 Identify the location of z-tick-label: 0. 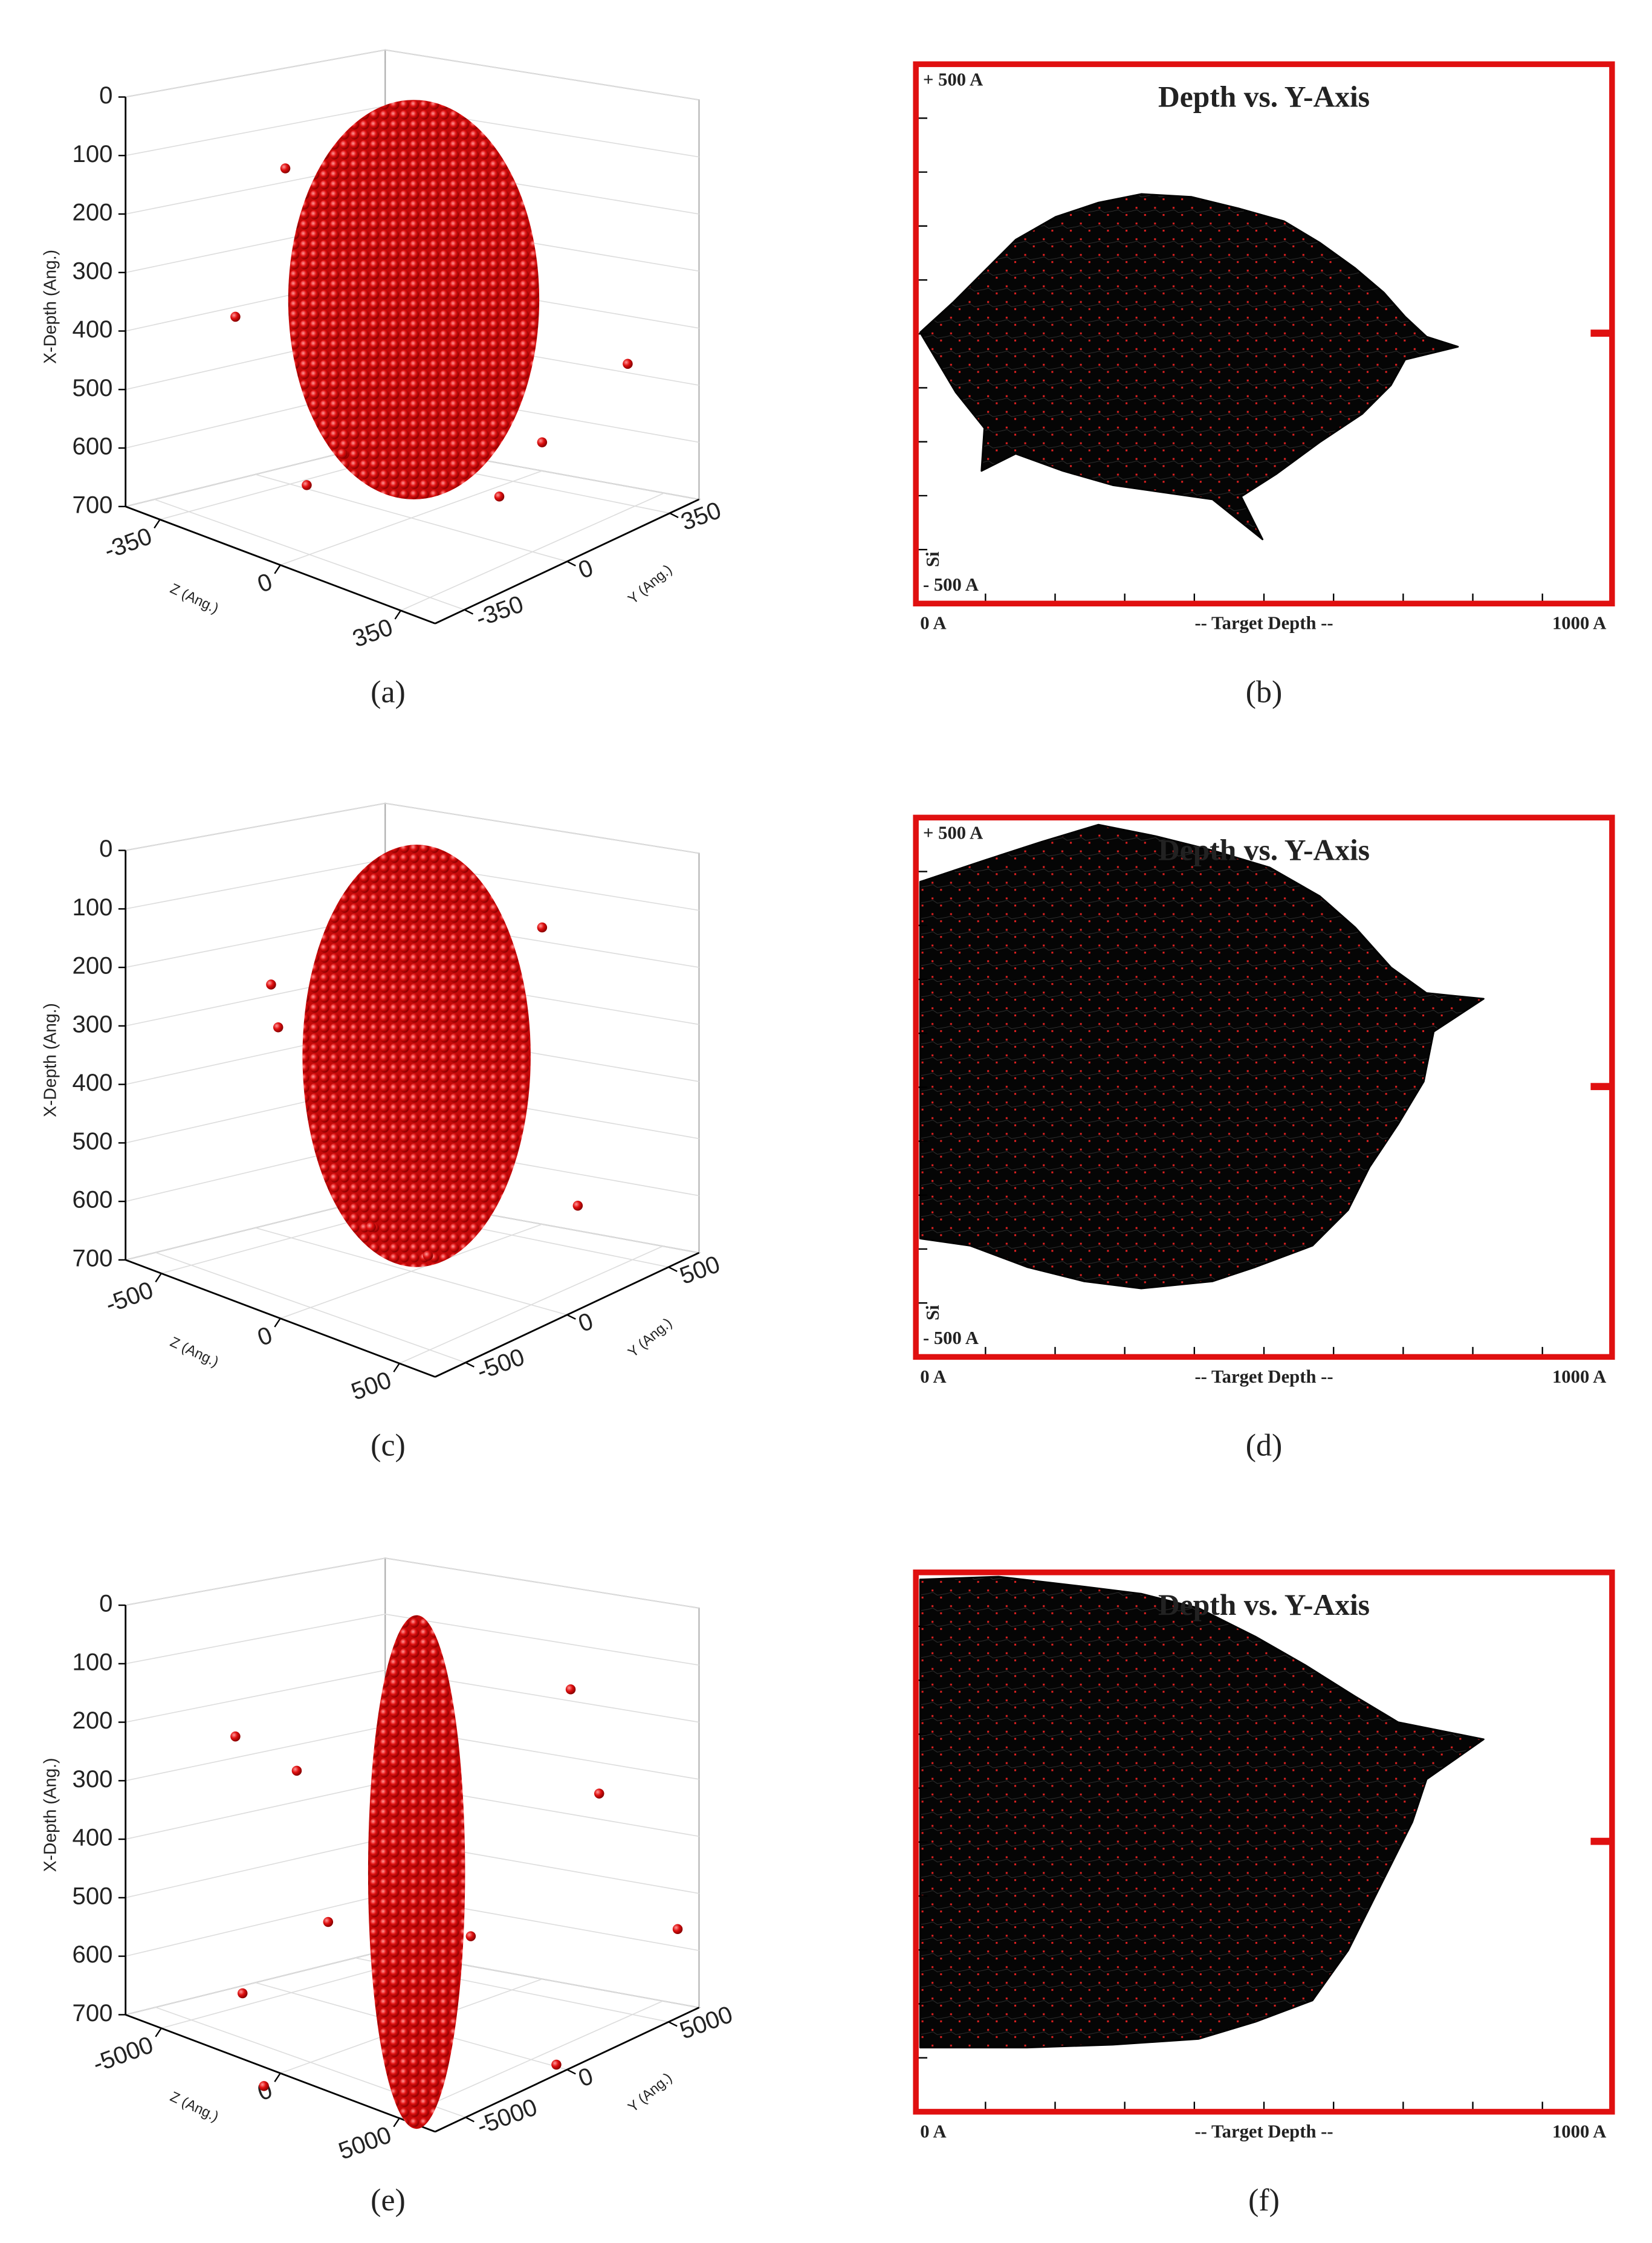
(265, 1336).